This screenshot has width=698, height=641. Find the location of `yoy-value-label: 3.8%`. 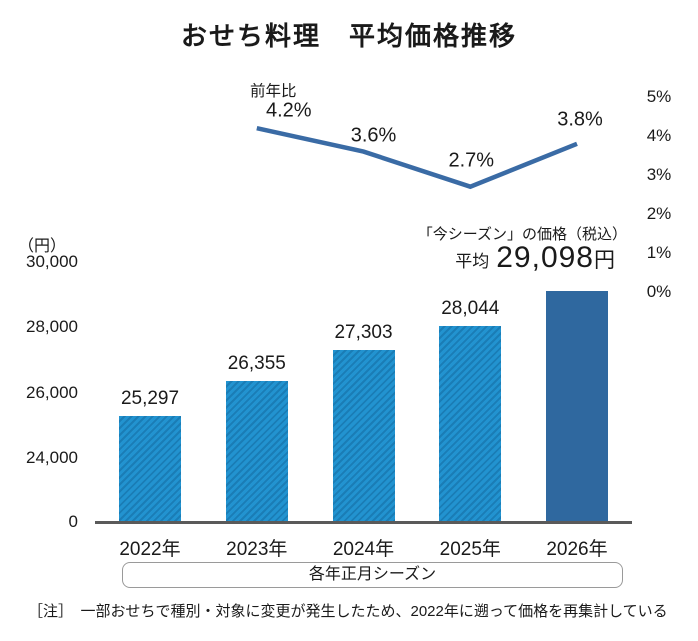

yoy-value-label: 3.8% is located at coordinates (580, 119).